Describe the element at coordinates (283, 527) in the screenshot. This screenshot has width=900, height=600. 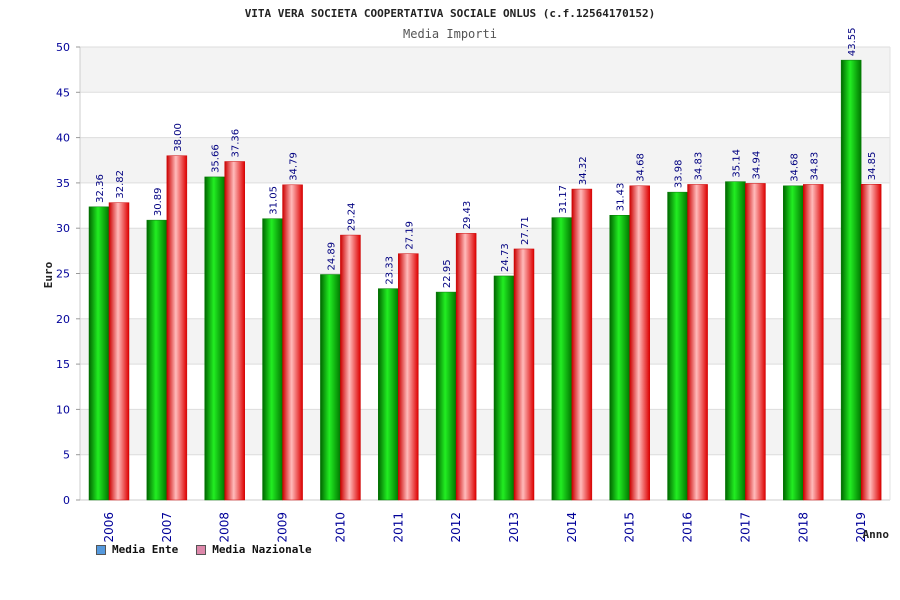
I see `x-tick-label: 2009` at that location.